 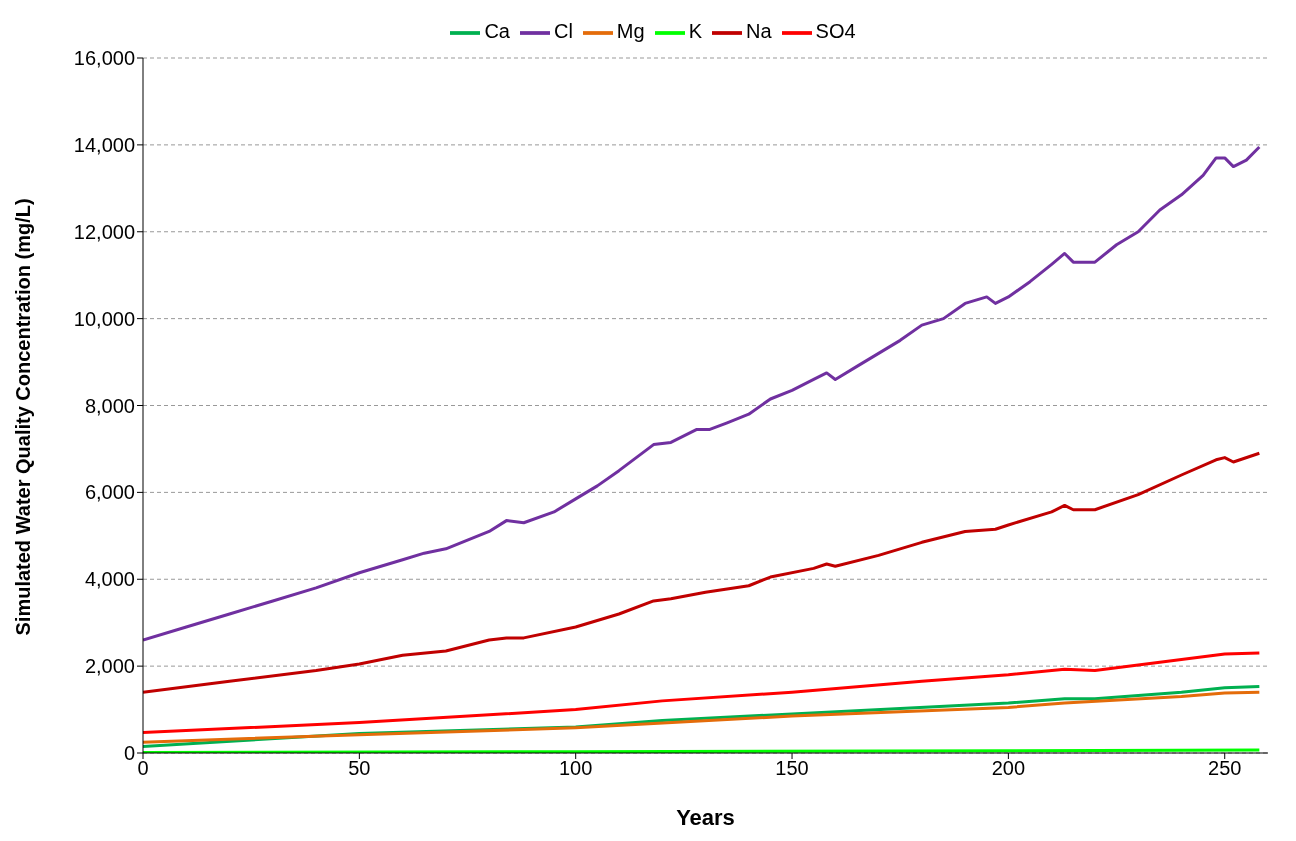 What do you see at coordinates (109, 666) in the screenshot?
I see `y-tick-label: 2,000` at bounding box center [109, 666].